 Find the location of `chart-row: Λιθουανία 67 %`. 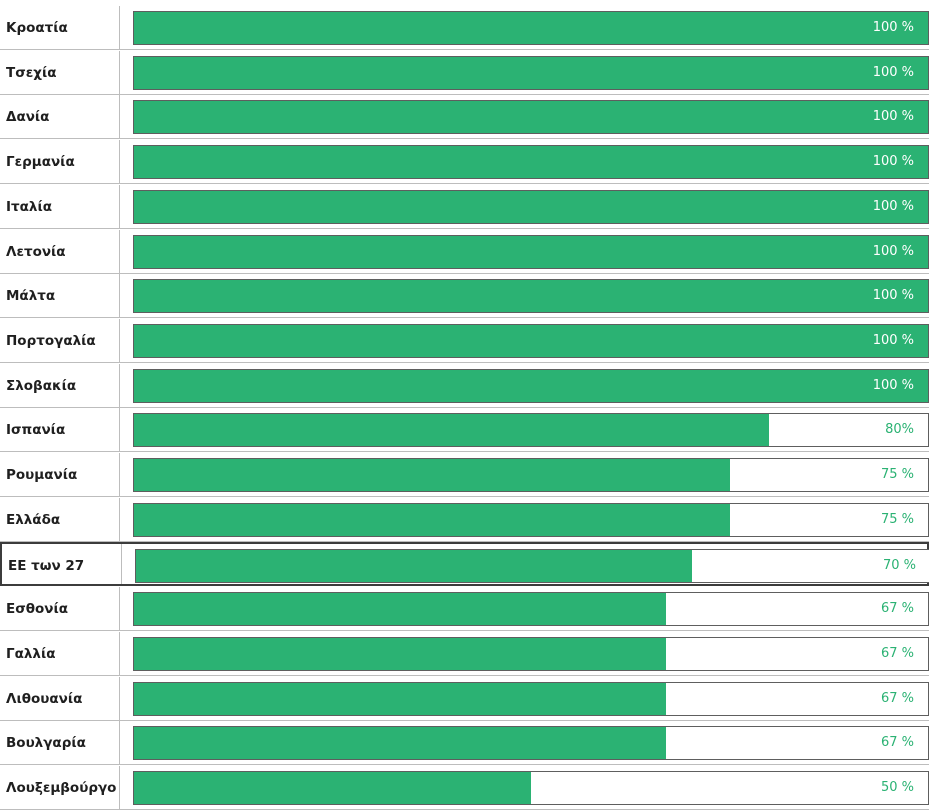

chart-row: Λιθουανία 67 % is located at coordinates (464, 698).